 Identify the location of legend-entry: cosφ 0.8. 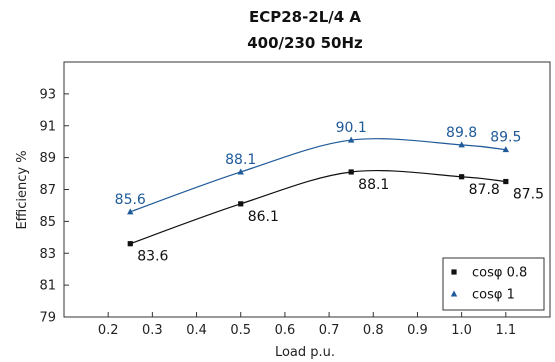
(499, 273).